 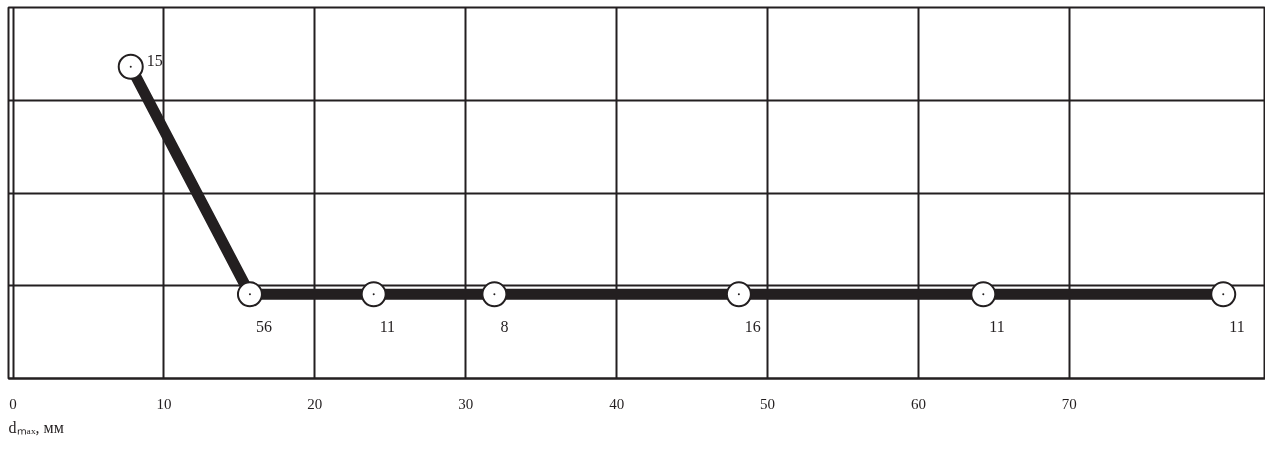 What do you see at coordinates (13, 403) in the screenshot?
I see `x-tick-label: 0` at bounding box center [13, 403].